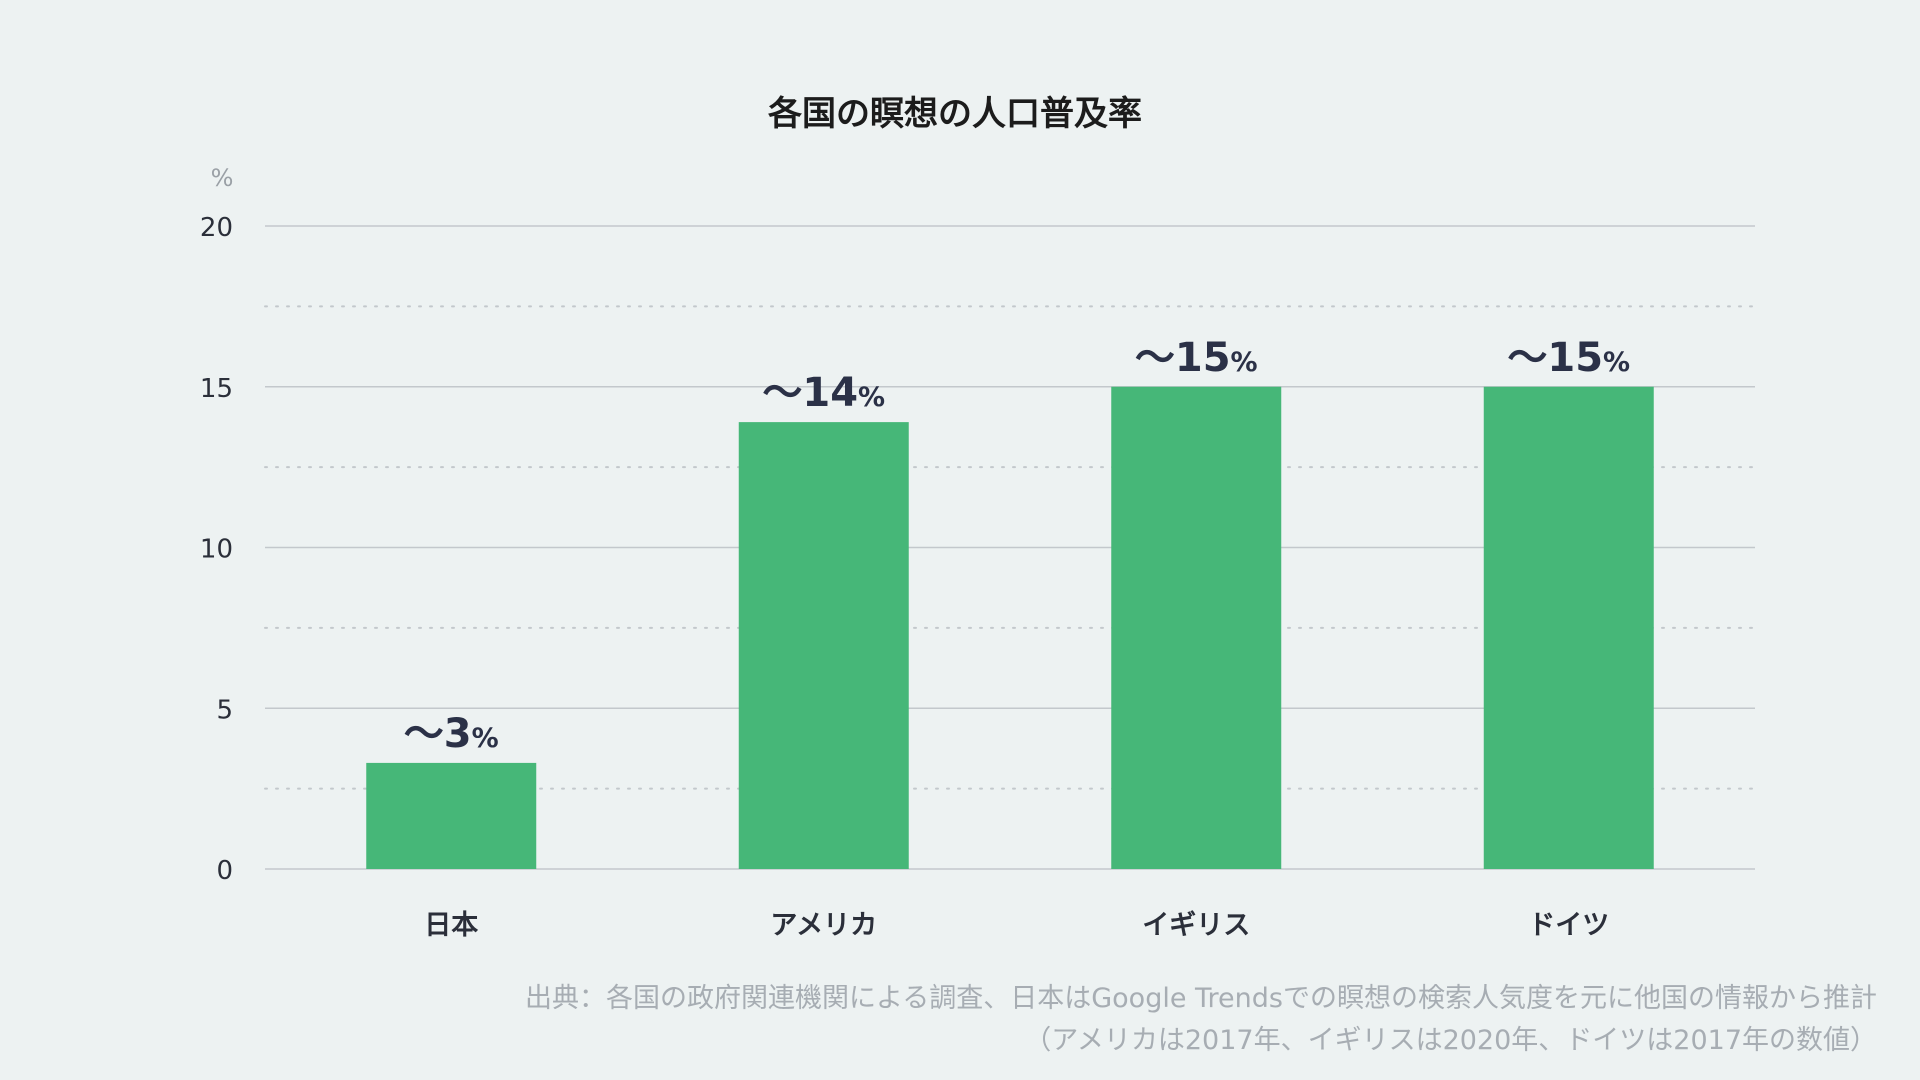 The height and width of the screenshot is (1080, 1920). I want to click on data-label-value: 〜14, so click(810, 393).